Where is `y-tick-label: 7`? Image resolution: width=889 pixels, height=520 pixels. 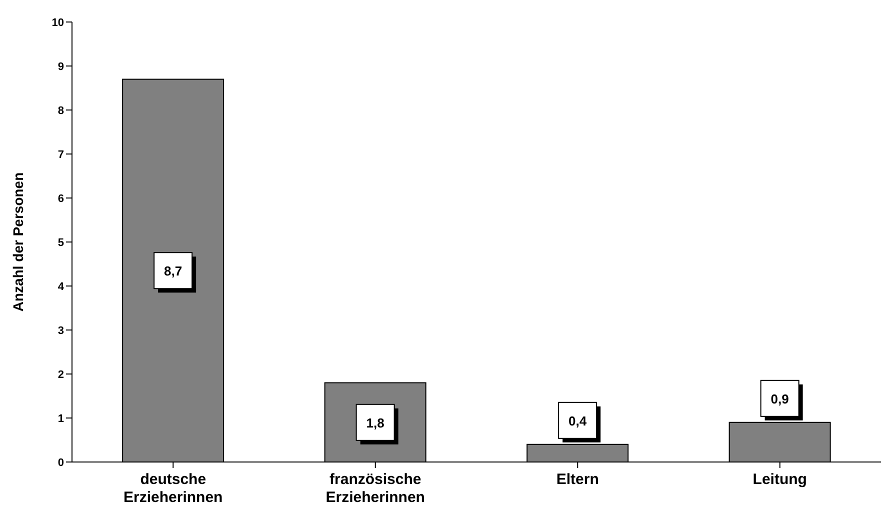 y-tick-label: 7 is located at coordinates (61, 154).